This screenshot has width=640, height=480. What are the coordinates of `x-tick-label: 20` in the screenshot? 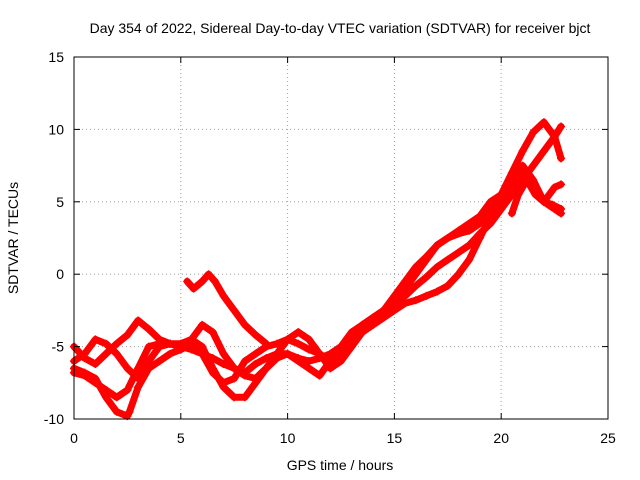 It's located at (501, 438).